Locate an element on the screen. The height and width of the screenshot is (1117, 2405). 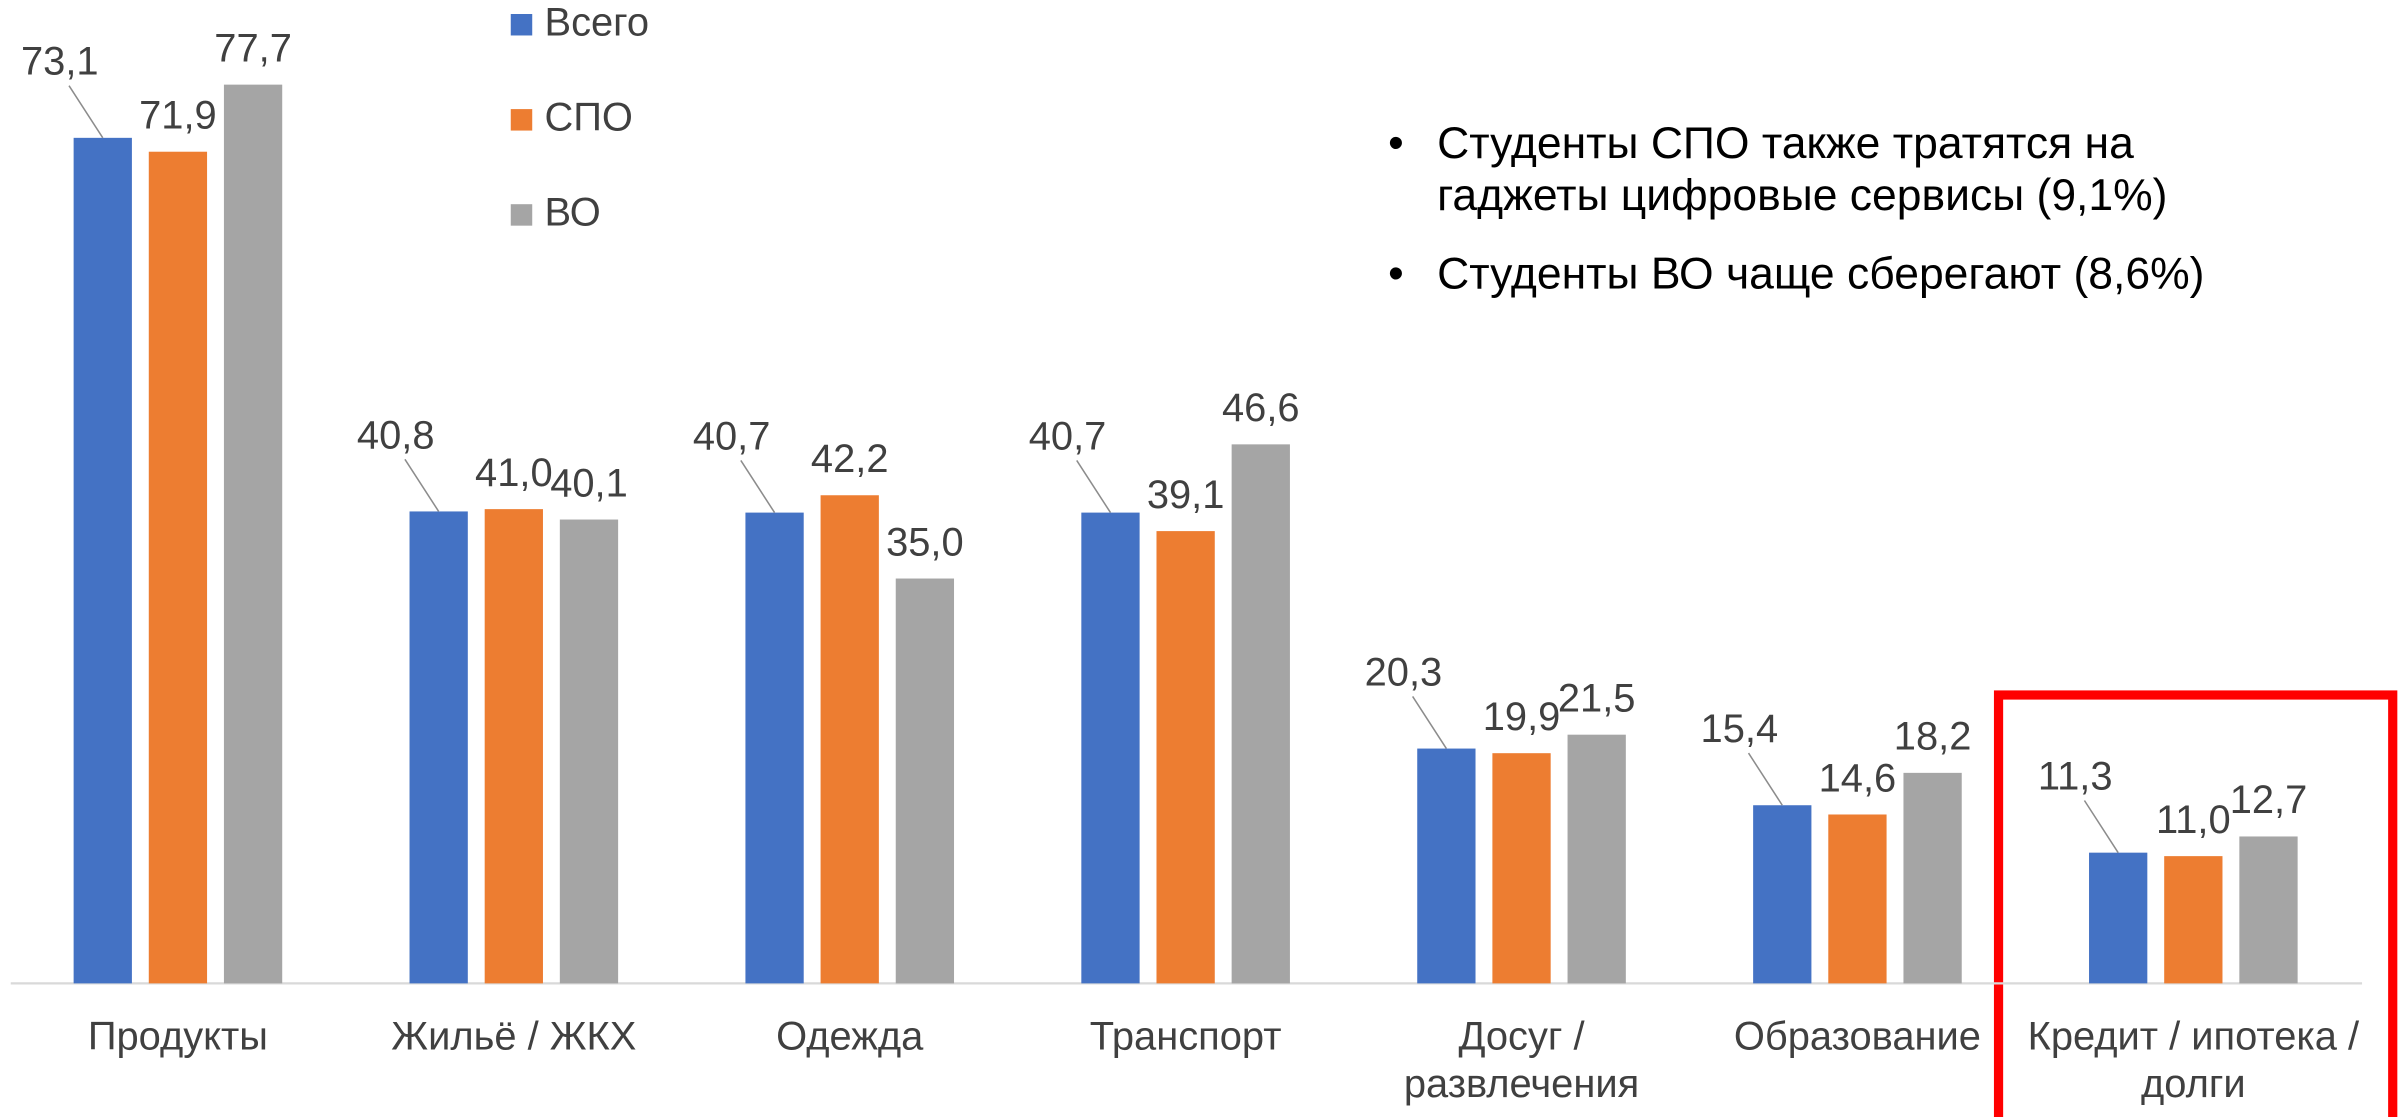
value-label: 71,9 is located at coordinates (178, 116).